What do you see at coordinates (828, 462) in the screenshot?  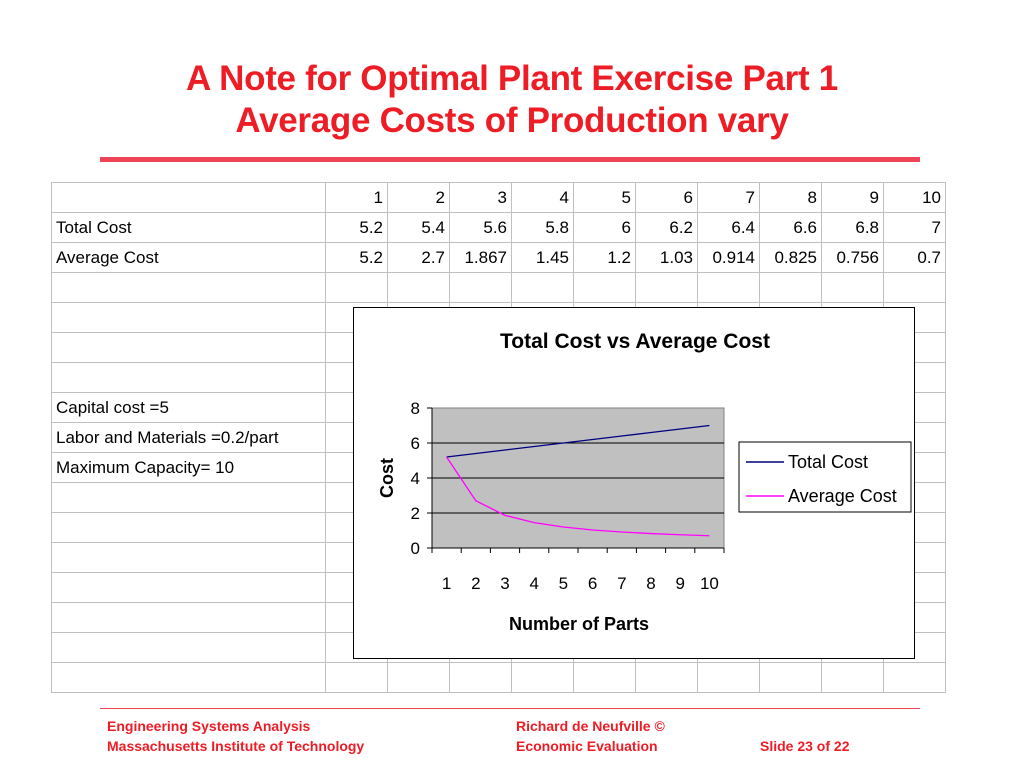 I see `legend-entry: Total Cost` at bounding box center [828, 462].